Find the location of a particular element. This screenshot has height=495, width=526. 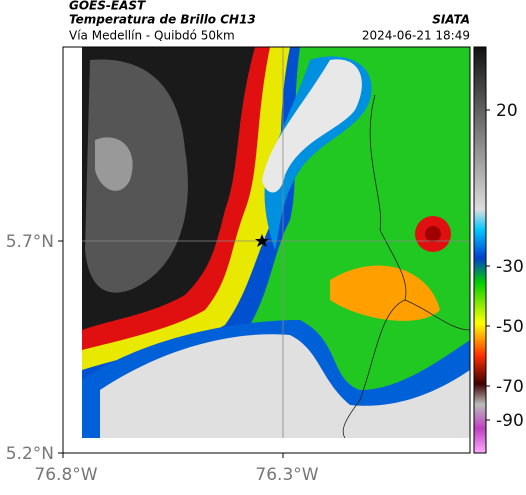

colorbar-label: -50 is located at coordinates (510, 327).